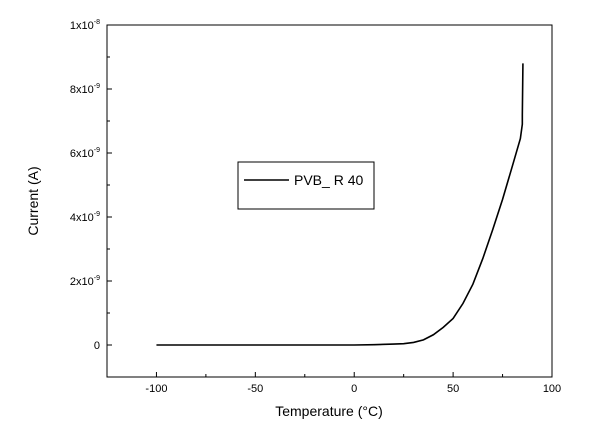 The width and height of the screenshot is (589, 433). What do you see at coordinates (328, 180) in the screenshot?
I see `legend-label: PVB_ R 40` at bounding box center [328, 180].